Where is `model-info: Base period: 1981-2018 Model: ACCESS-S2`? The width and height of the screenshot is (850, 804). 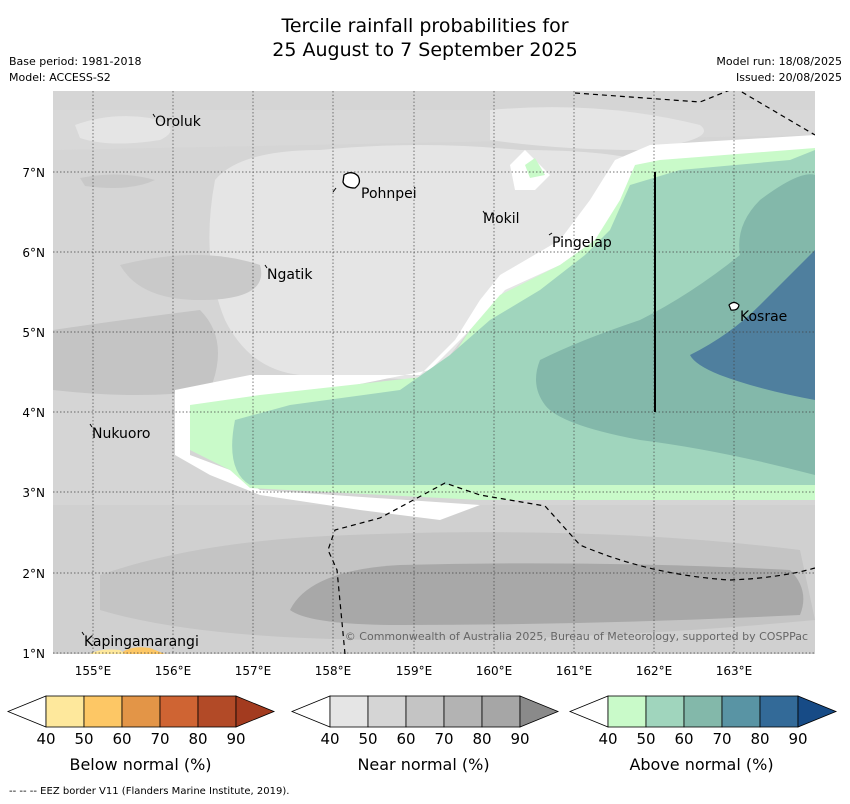
model-info: Base period: 1981-2018 Model: ACCESS-S2 is located at coordinates (75, 70).